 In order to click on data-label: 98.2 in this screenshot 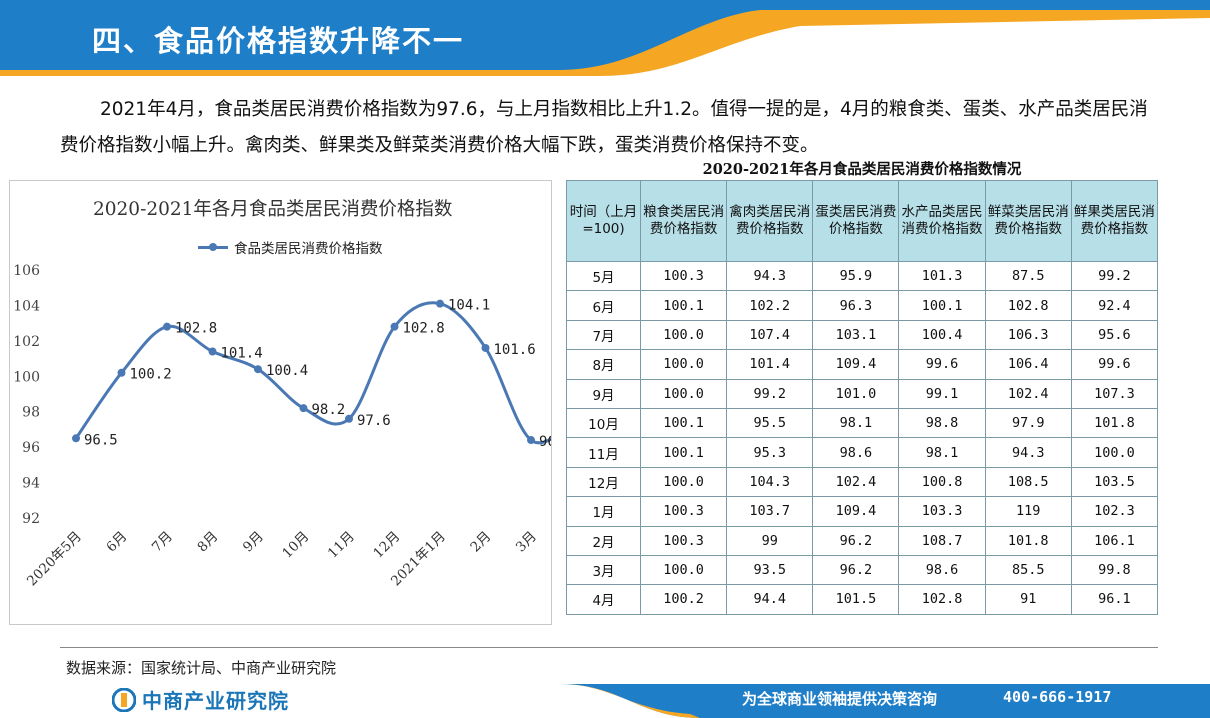, I will do `click(329, 410)`.